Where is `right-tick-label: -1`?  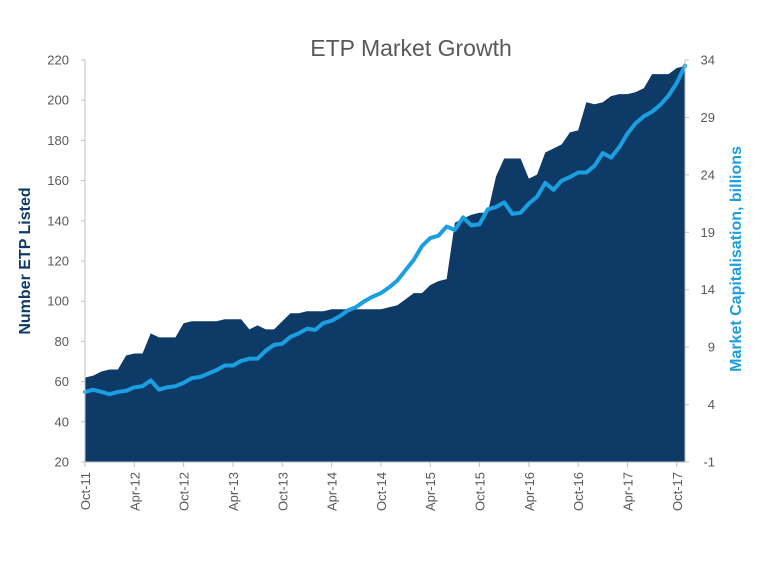 right-tick-label: -1 is located at coordinates (709, 462).